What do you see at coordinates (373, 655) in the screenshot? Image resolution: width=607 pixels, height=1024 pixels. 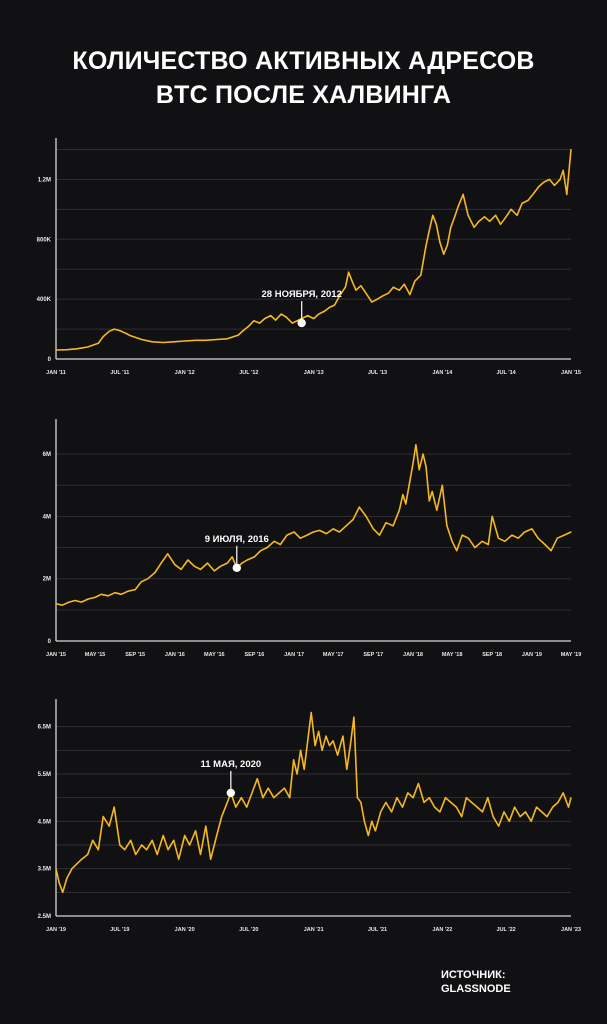 I see `x-tick-label: SEP '17` at bounding box center [373, 655].